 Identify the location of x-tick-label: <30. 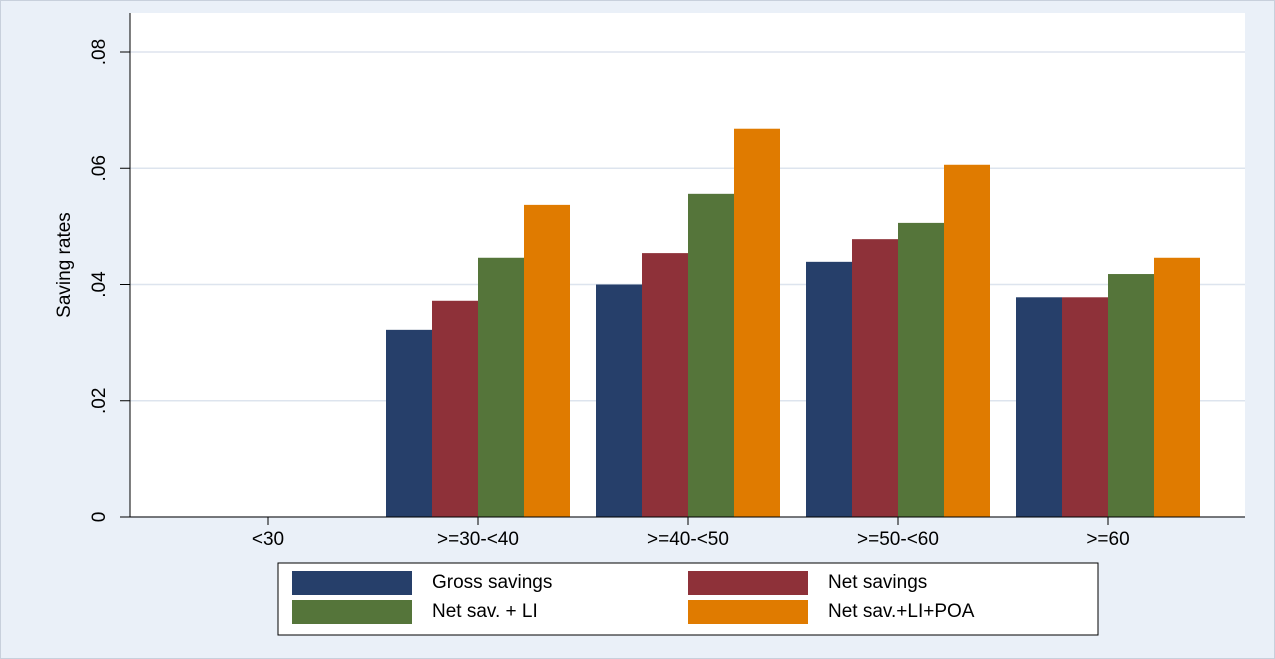
(268, 539).